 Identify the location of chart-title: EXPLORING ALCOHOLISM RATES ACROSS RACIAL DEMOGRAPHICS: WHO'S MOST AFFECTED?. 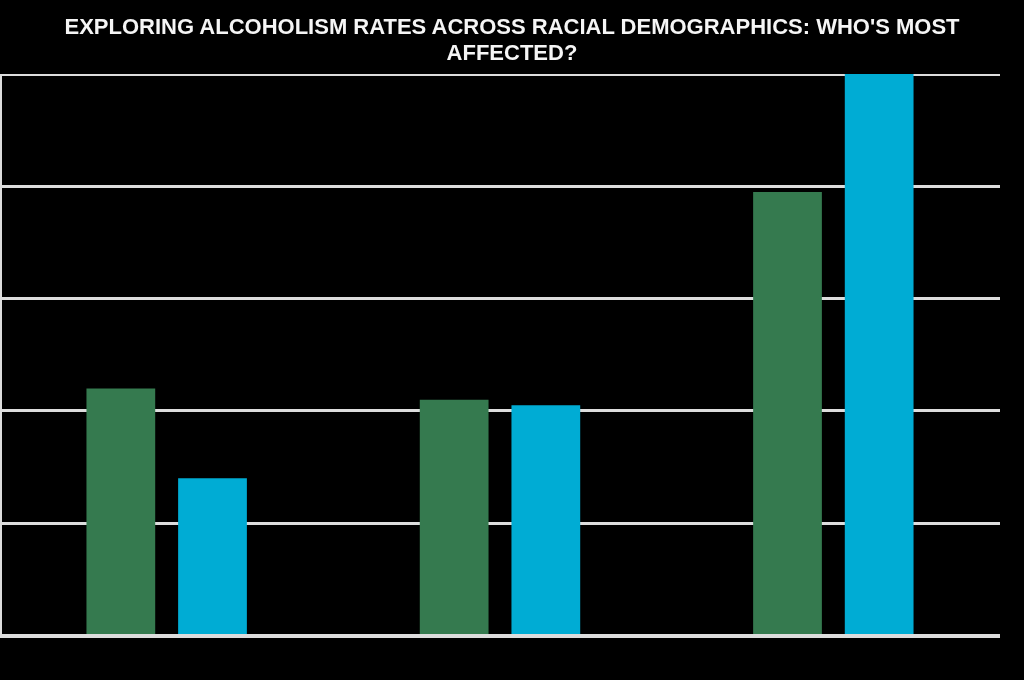
(512, 40).